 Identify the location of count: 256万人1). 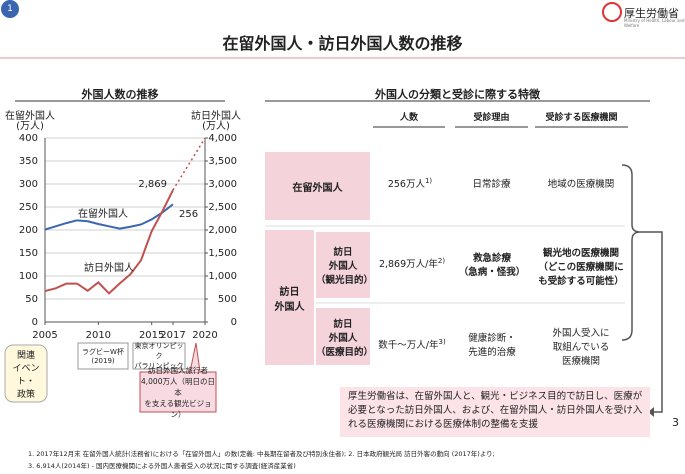
(410, 183).